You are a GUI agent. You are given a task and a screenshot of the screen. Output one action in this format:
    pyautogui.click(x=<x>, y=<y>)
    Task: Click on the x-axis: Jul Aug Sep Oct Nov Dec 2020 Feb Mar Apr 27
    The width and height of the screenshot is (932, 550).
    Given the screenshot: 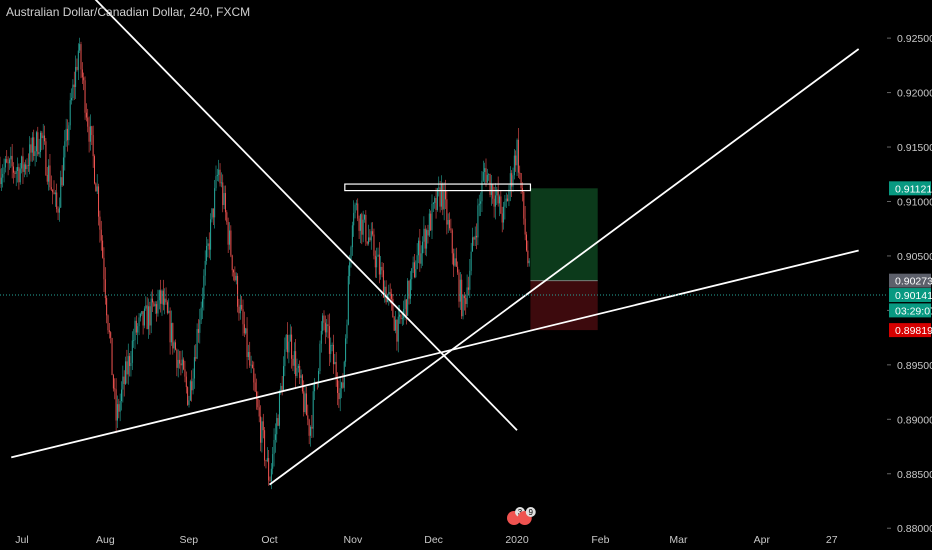 What is the action you would take?
    pyautogui.click(x=426, y=540)
    